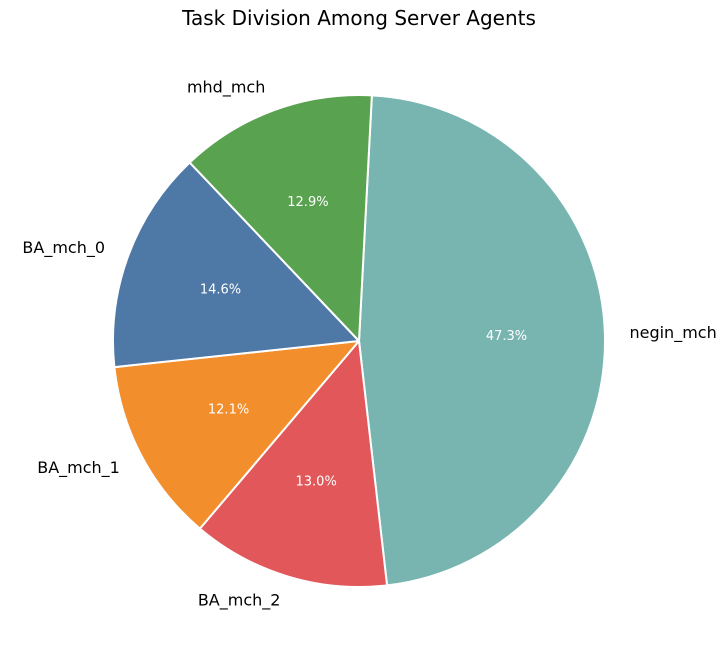  Describe the element at coordinates (316, 482) in the screenshot. I see `pct-label-ba-mch-2: 13.0%` at that location.